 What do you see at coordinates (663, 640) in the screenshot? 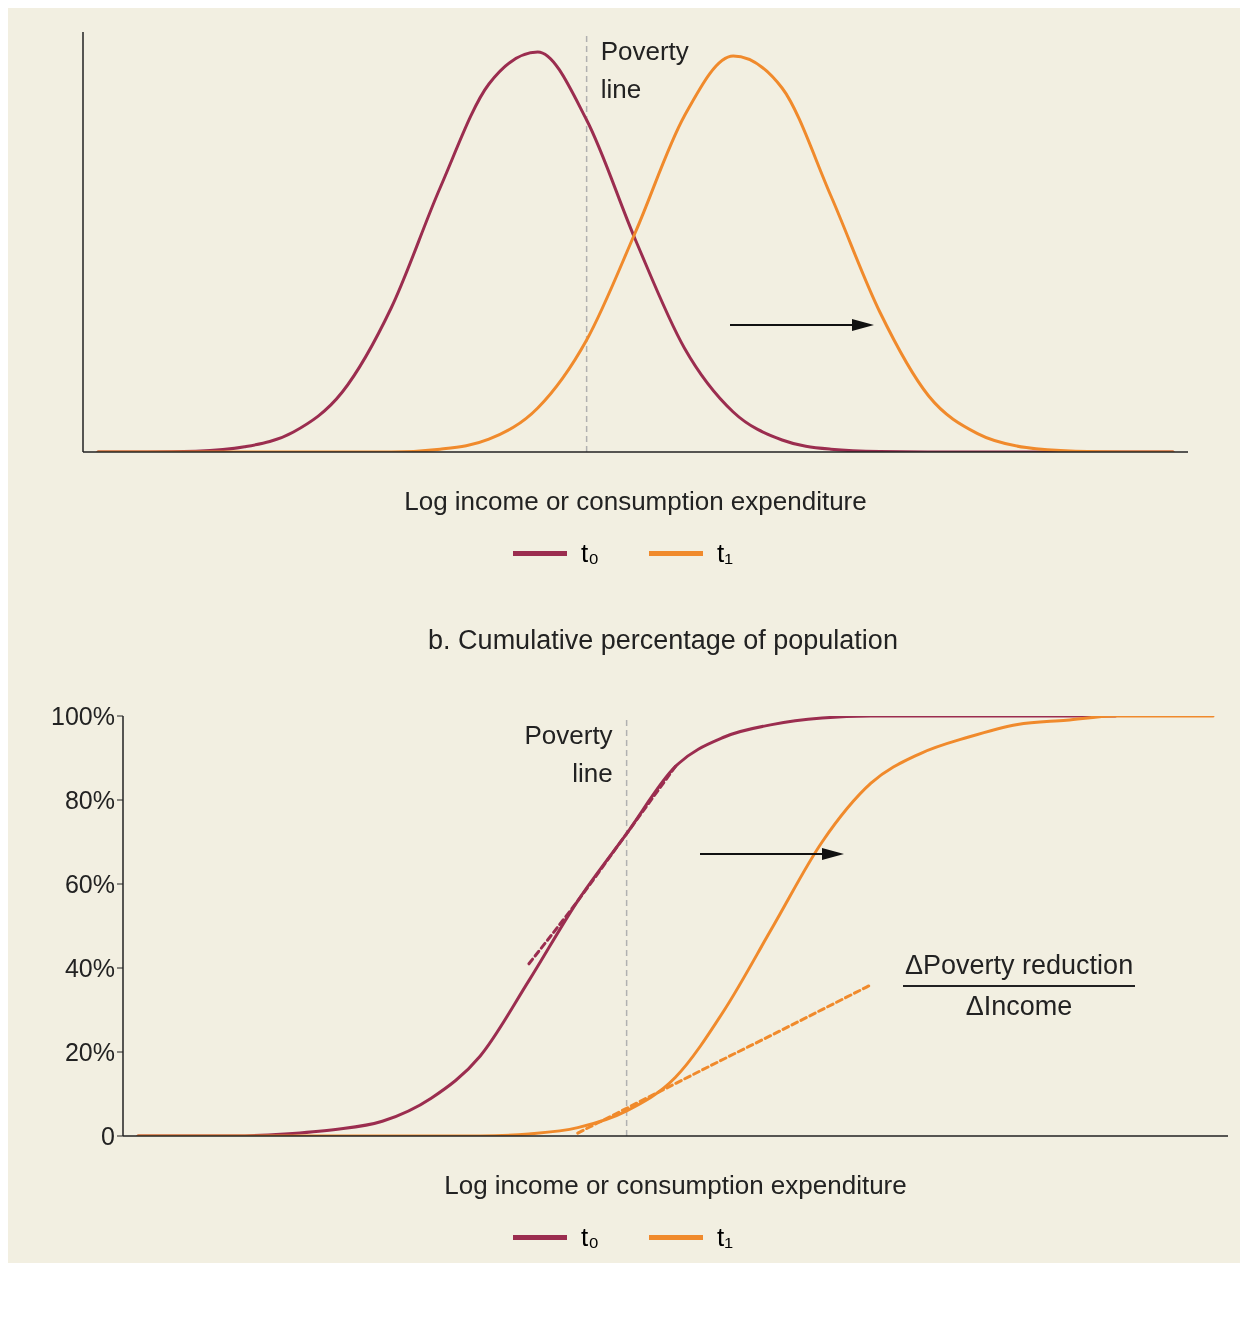
I see `chart-title: b. Cumulative percentage of population` at bounding box center [663, 640].